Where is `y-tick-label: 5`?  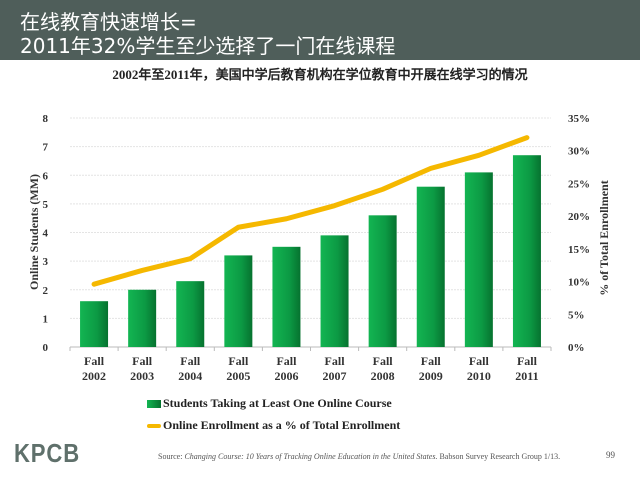
y-tick-label: 5 is located at coordinates (46, 205).